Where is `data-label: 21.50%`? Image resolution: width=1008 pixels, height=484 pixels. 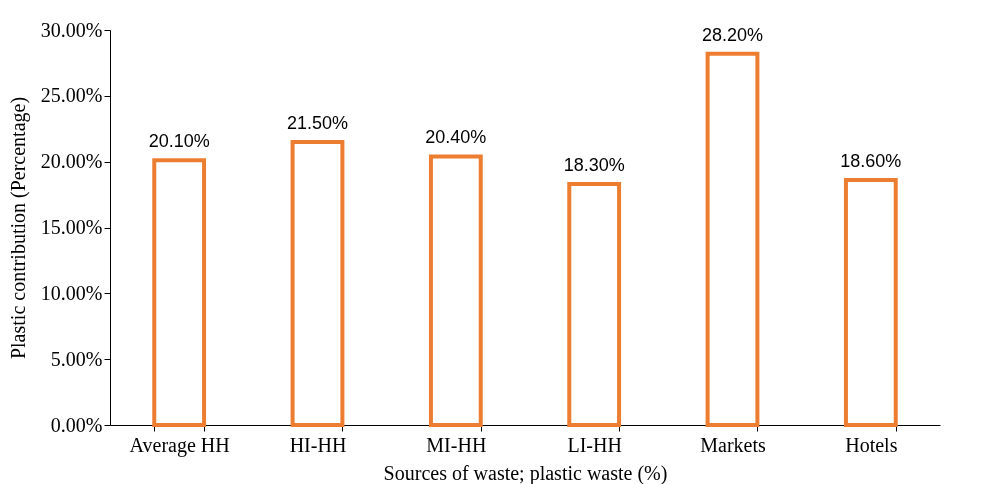 data-label: 21.50% is located at coordinates (317, 122).